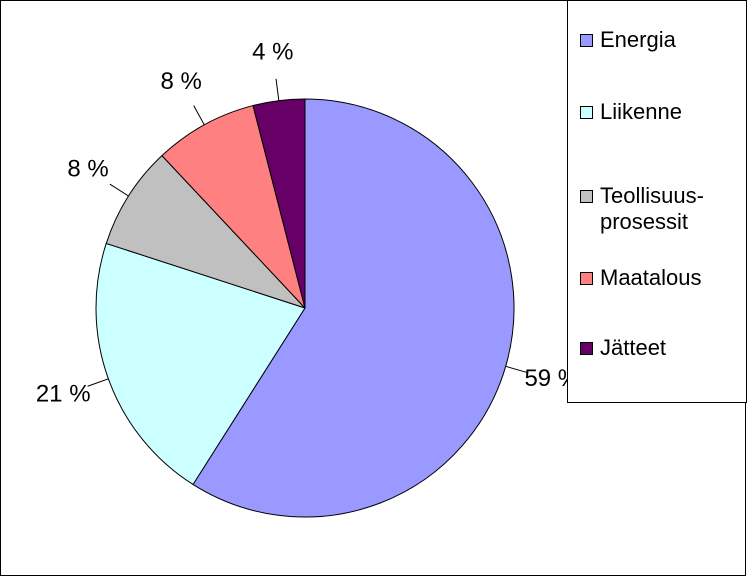 This screenshot has height=577, width=747. What do you see at coordinates (633, 347) in the screenshot?
I see `legend-label: Jätteet` at bounding box center [633, 347].